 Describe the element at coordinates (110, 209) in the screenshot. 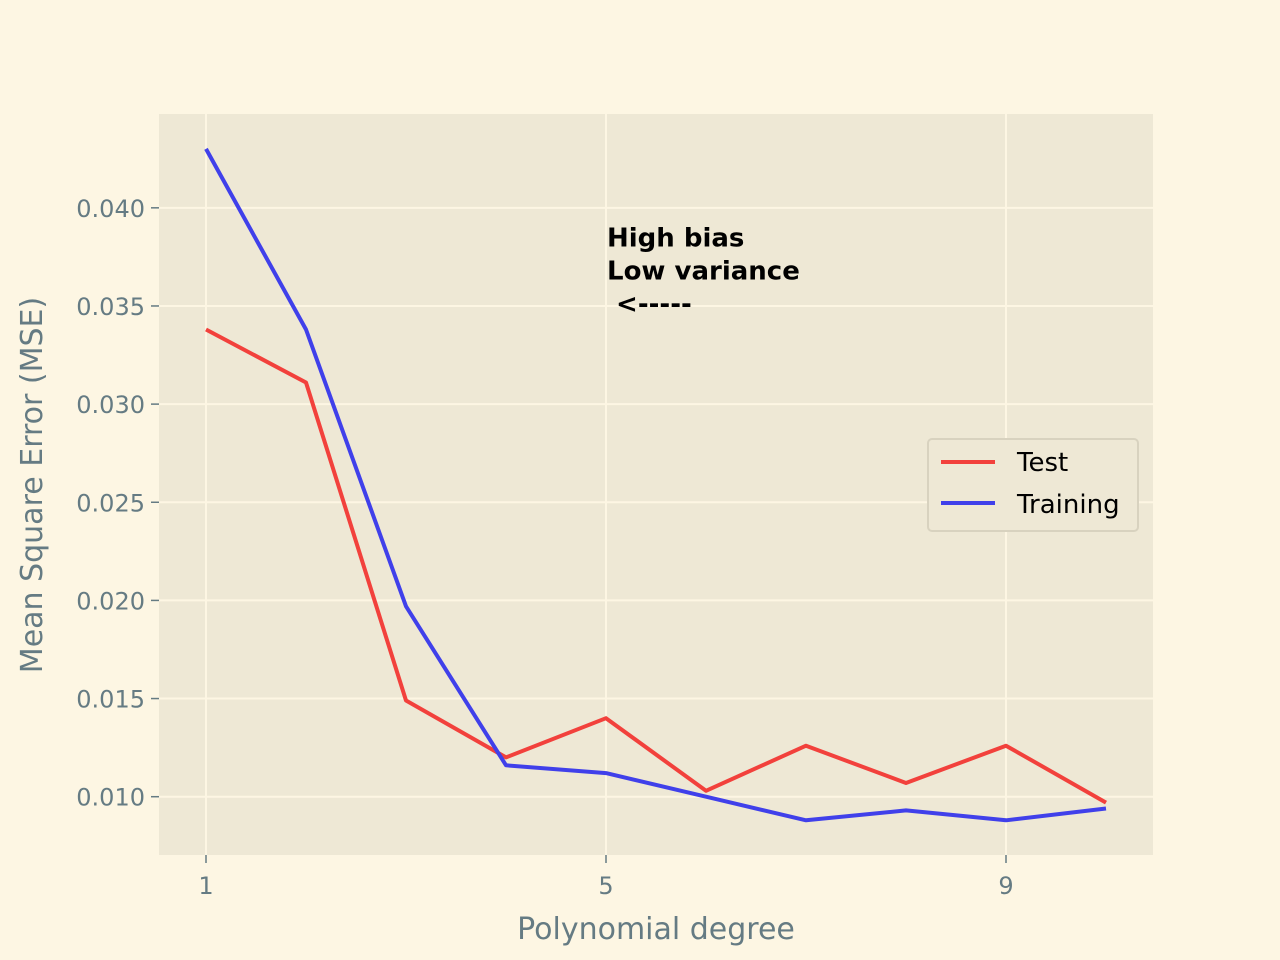

I see `y-tick-label: 0.040` at that location.